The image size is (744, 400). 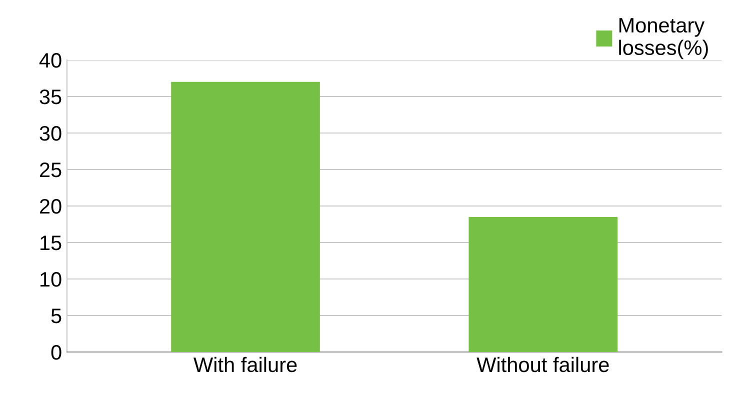 I want to click on y-tick-label: 35, so click(x=51, y=97).